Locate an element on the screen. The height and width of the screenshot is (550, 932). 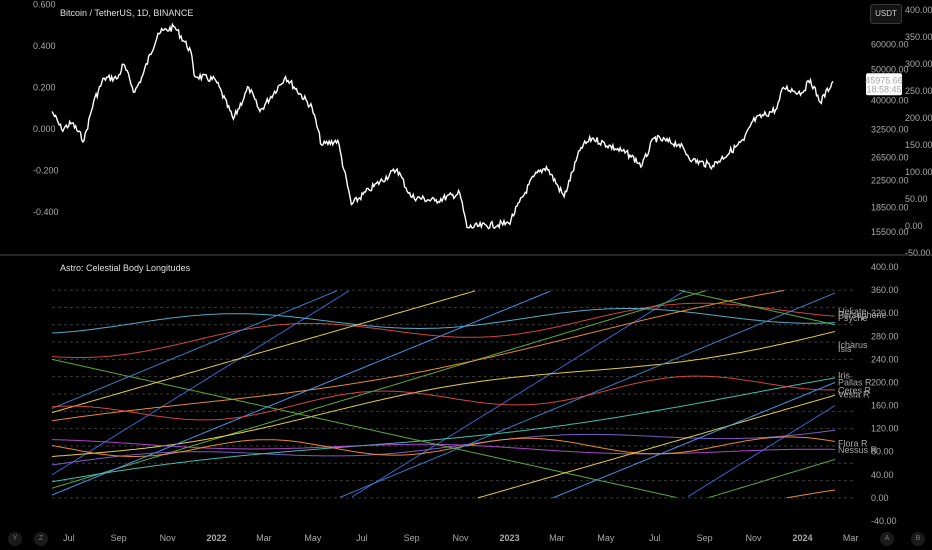
price-tick-label: 32500.00 is located at coordinates (890, 129).